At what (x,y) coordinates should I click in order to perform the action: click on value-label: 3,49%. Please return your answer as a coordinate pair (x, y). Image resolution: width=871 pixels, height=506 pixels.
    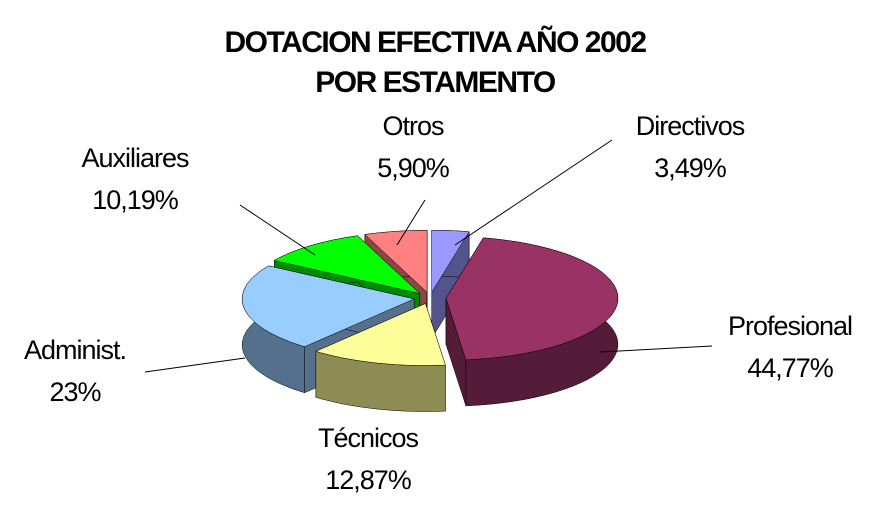
    Looking at the image, I should click on (690, 168).